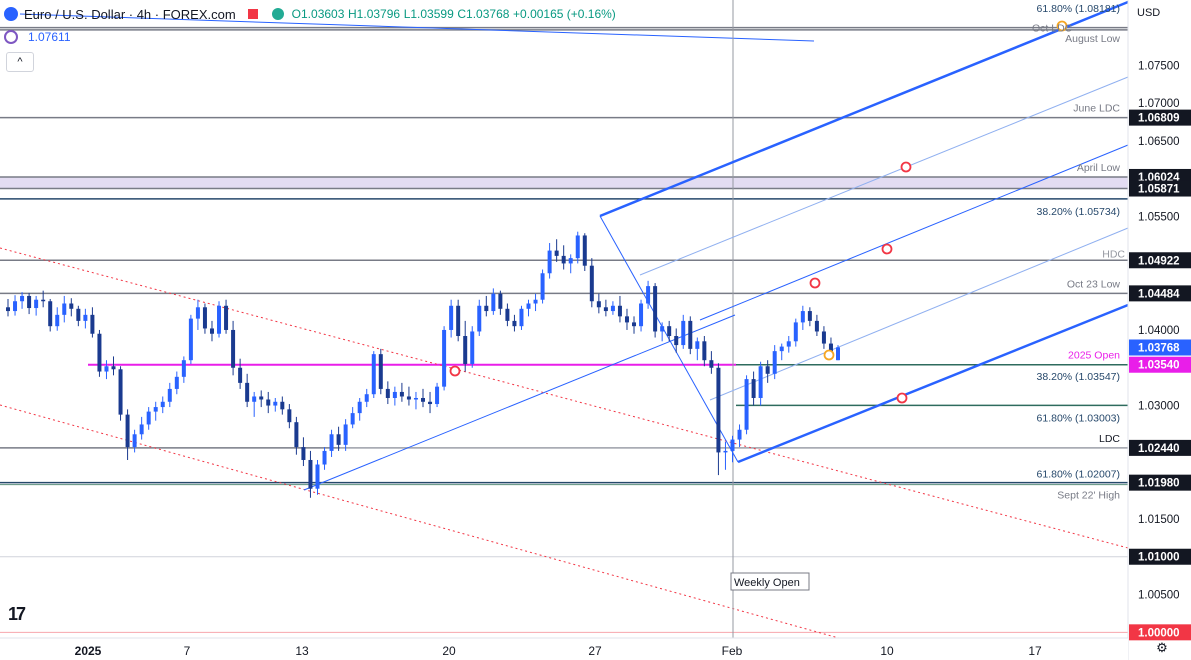  I want to click on collapse-legend-button: ^, so click(20, 62).